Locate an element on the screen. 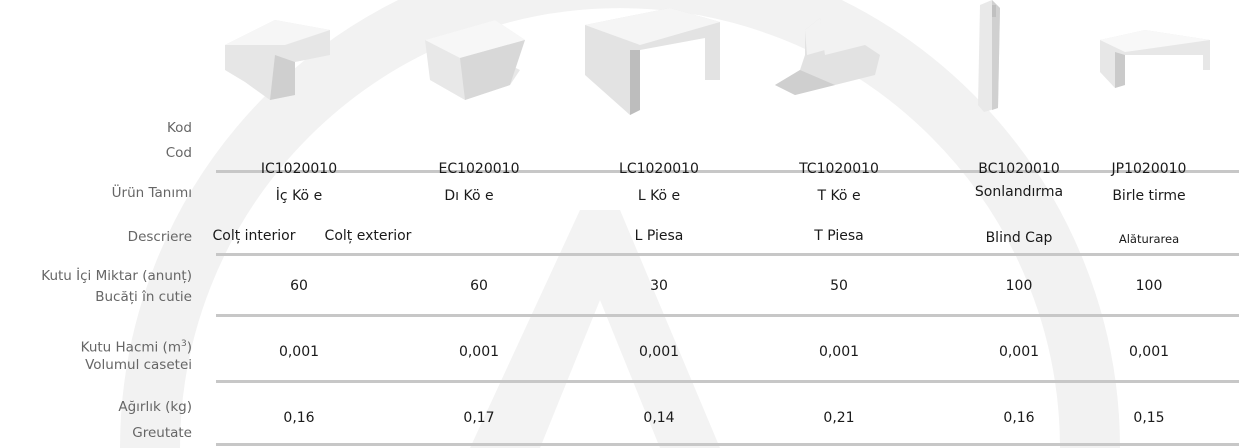 Image resolution: width=1239 pixels, height=448 pixels. product-code: BC1020010 is located at coordinates (1019, 169).